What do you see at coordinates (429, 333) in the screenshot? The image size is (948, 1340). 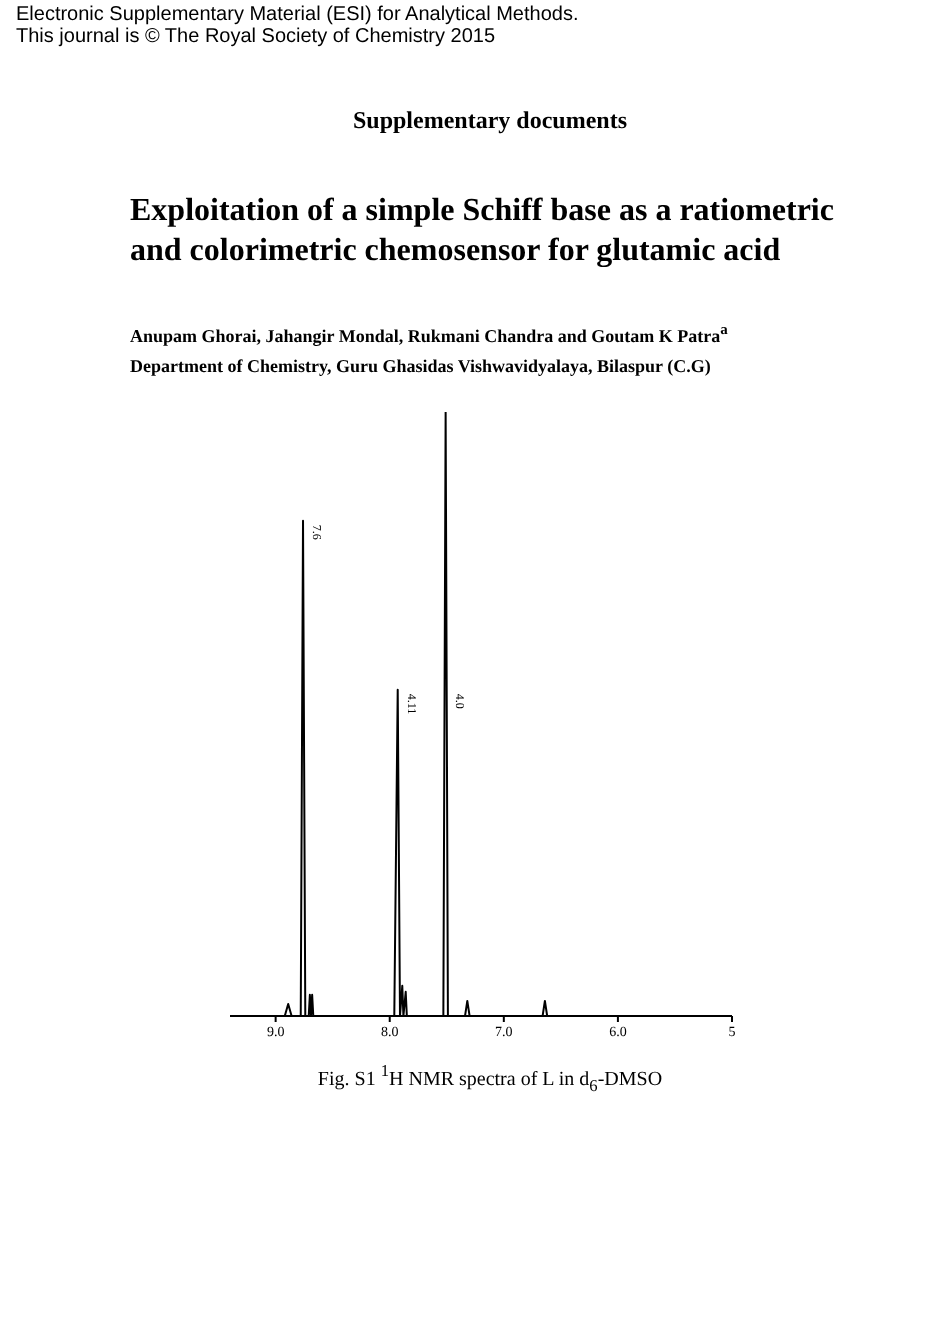 I see `text: Anupam Ghorai, Jahangir Mondal, Rukmani Chandra and Goutam K Patra$^{a}$` at bounding box center [429, 333].